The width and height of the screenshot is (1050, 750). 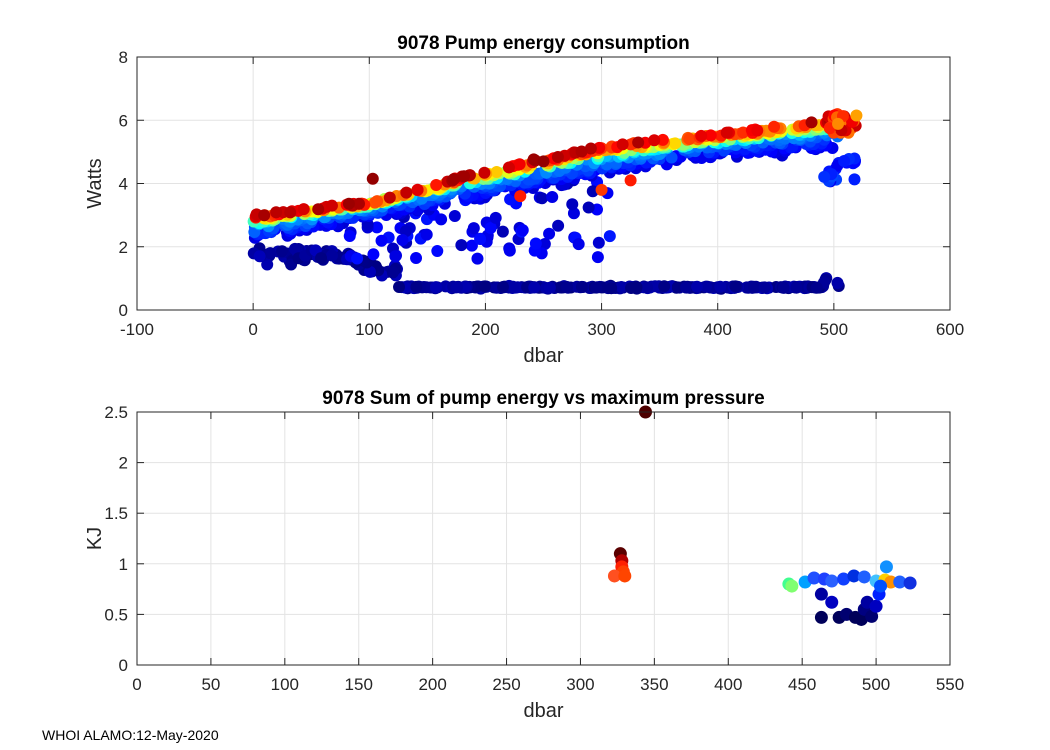 I want to click on x-tick-label: 400, so click(x=718, y=329).